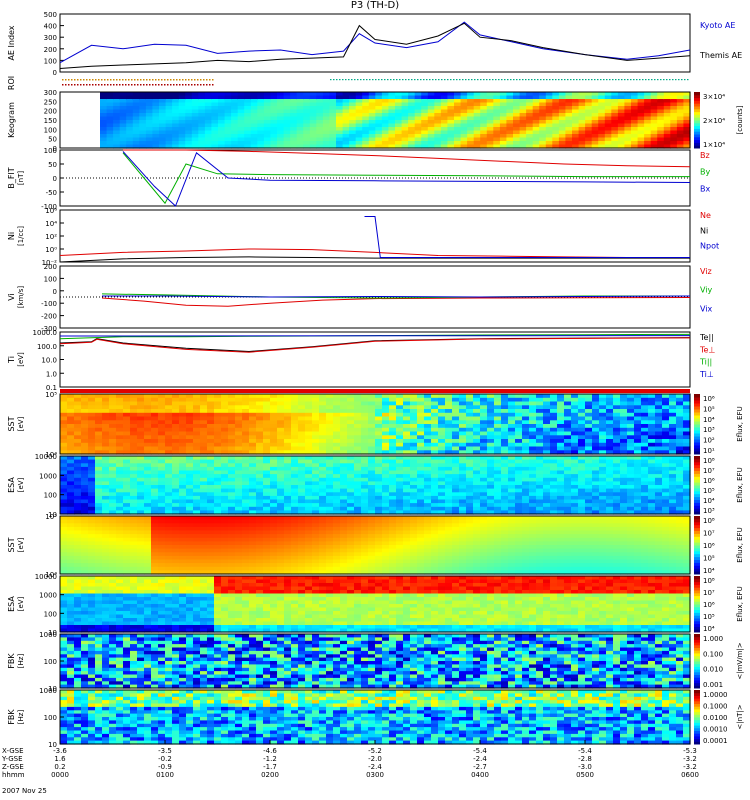  I want to click on y-tick-label: 400, so click(50, 27).